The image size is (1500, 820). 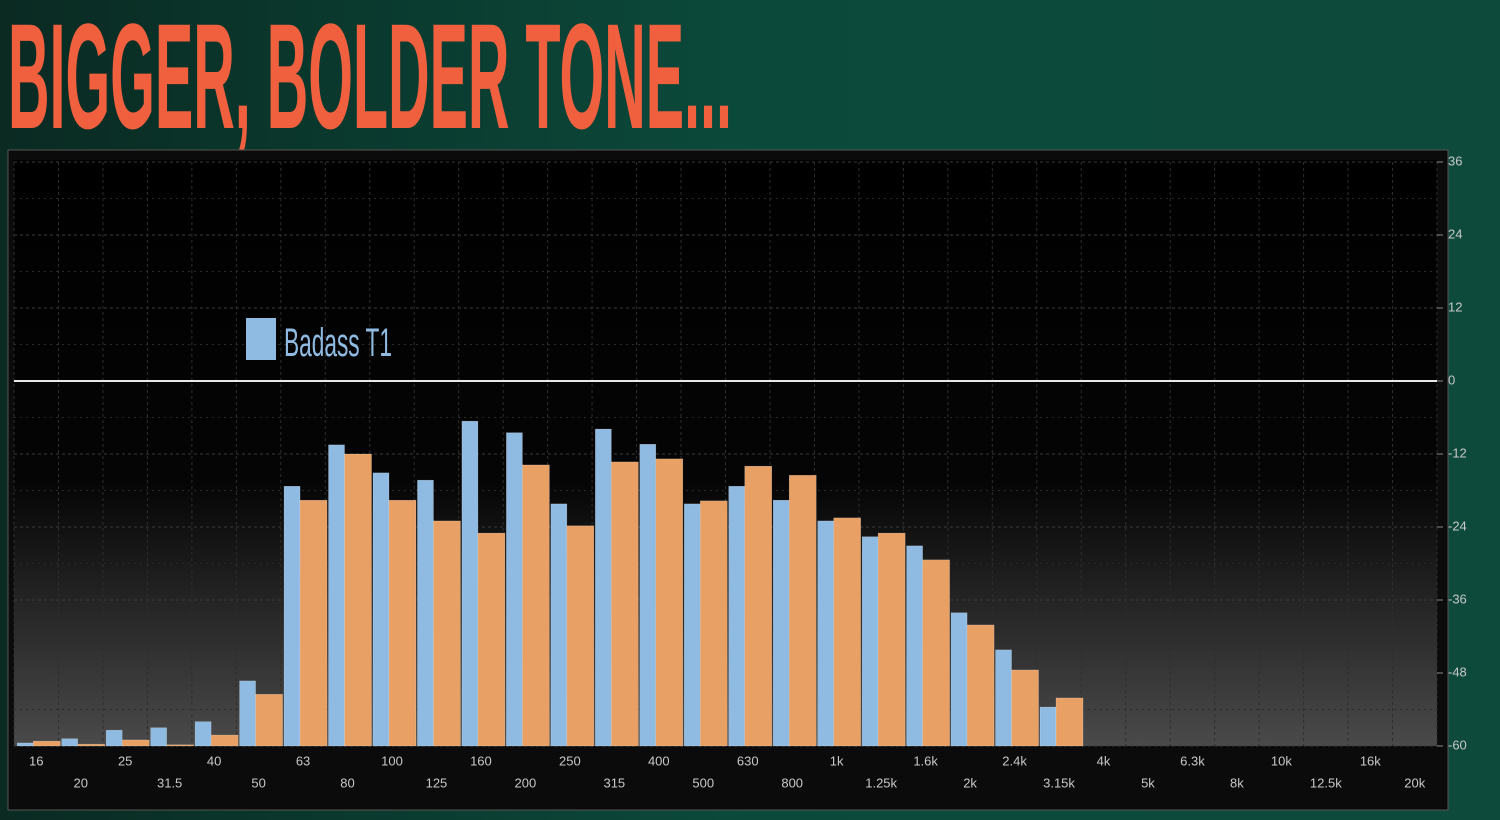 I want to click on x-tick-label: 315, so click(x=614, y=782).